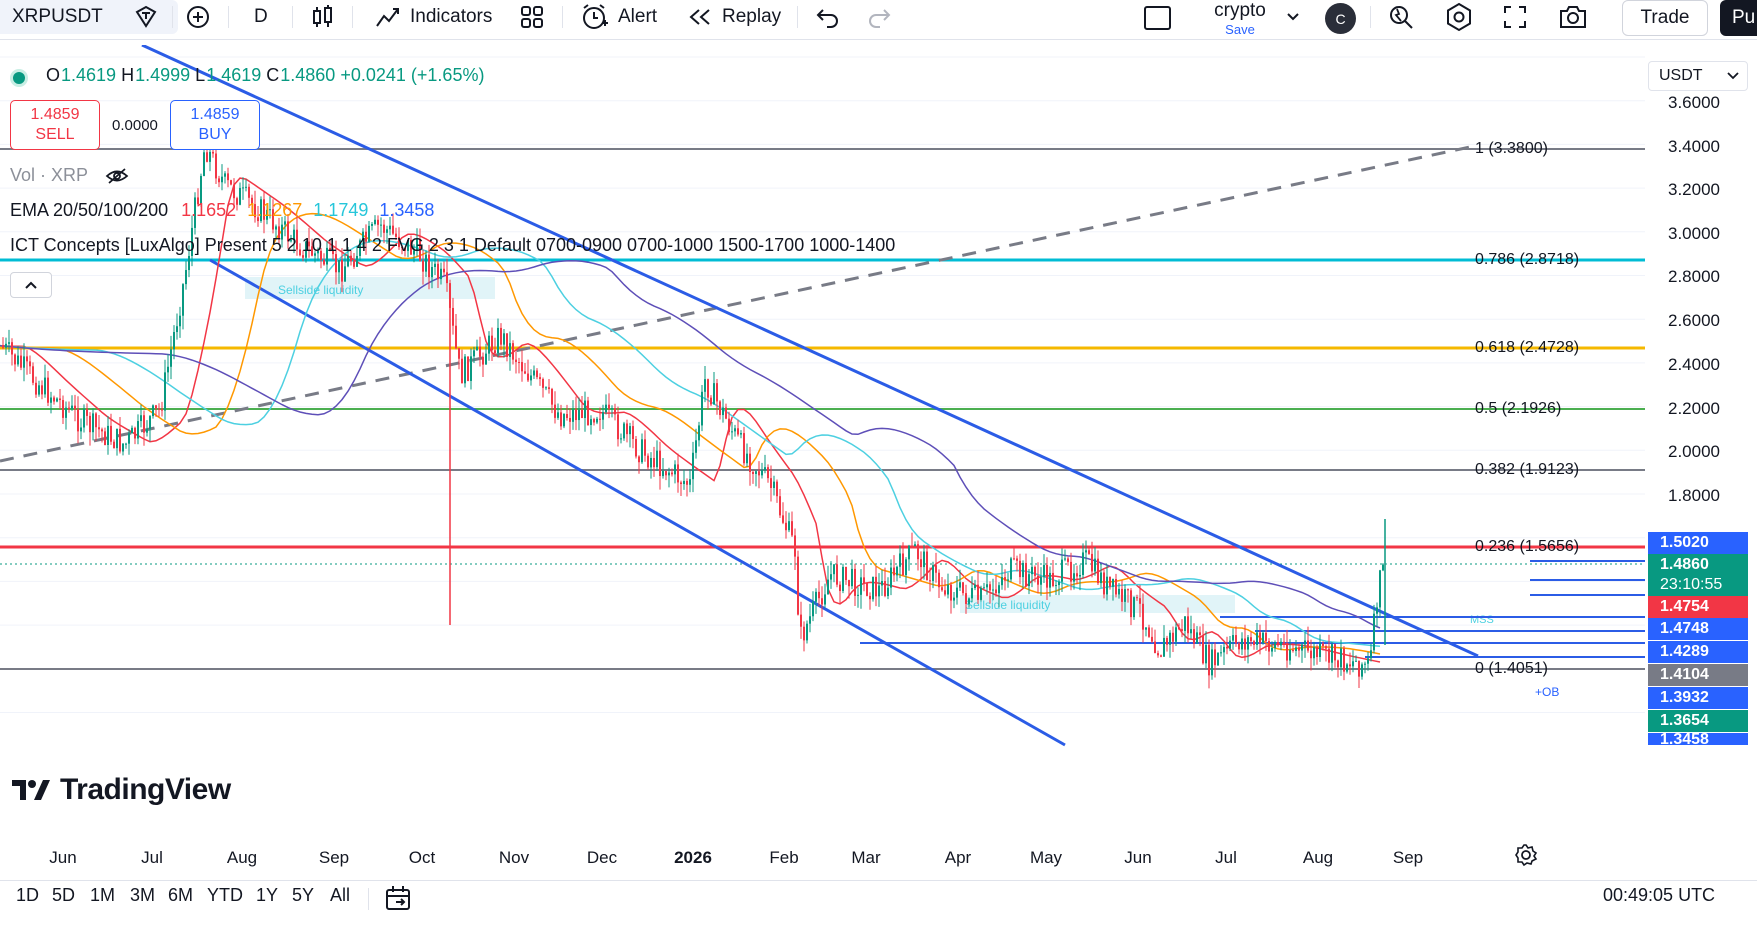  Describe the element at coordinates (398, 900) in the screenshot. I see `date-range-calendar-icon` at that location.